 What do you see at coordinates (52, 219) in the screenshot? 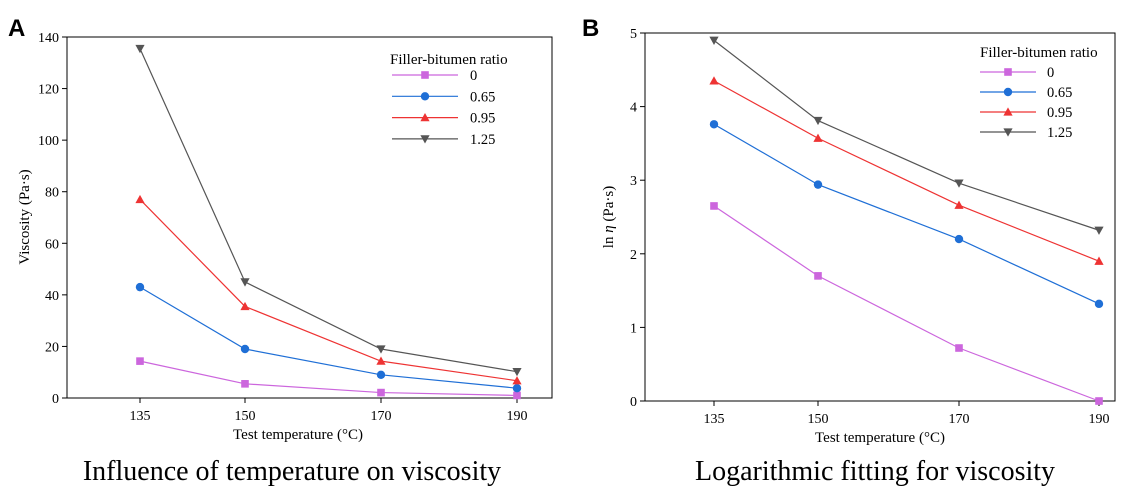
I see `panel-a-y-axis: 0 20 40 60 80 100 120 140` at bounding box center [52, 219].